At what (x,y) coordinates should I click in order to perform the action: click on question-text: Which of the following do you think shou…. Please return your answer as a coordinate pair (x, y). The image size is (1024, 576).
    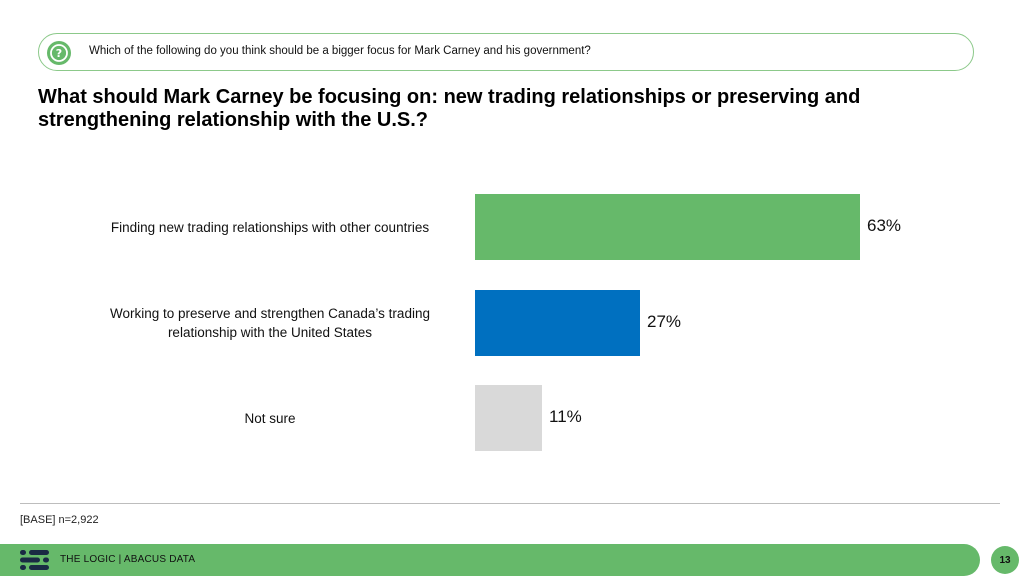
    Looking at the image, I should click on (340, 51).